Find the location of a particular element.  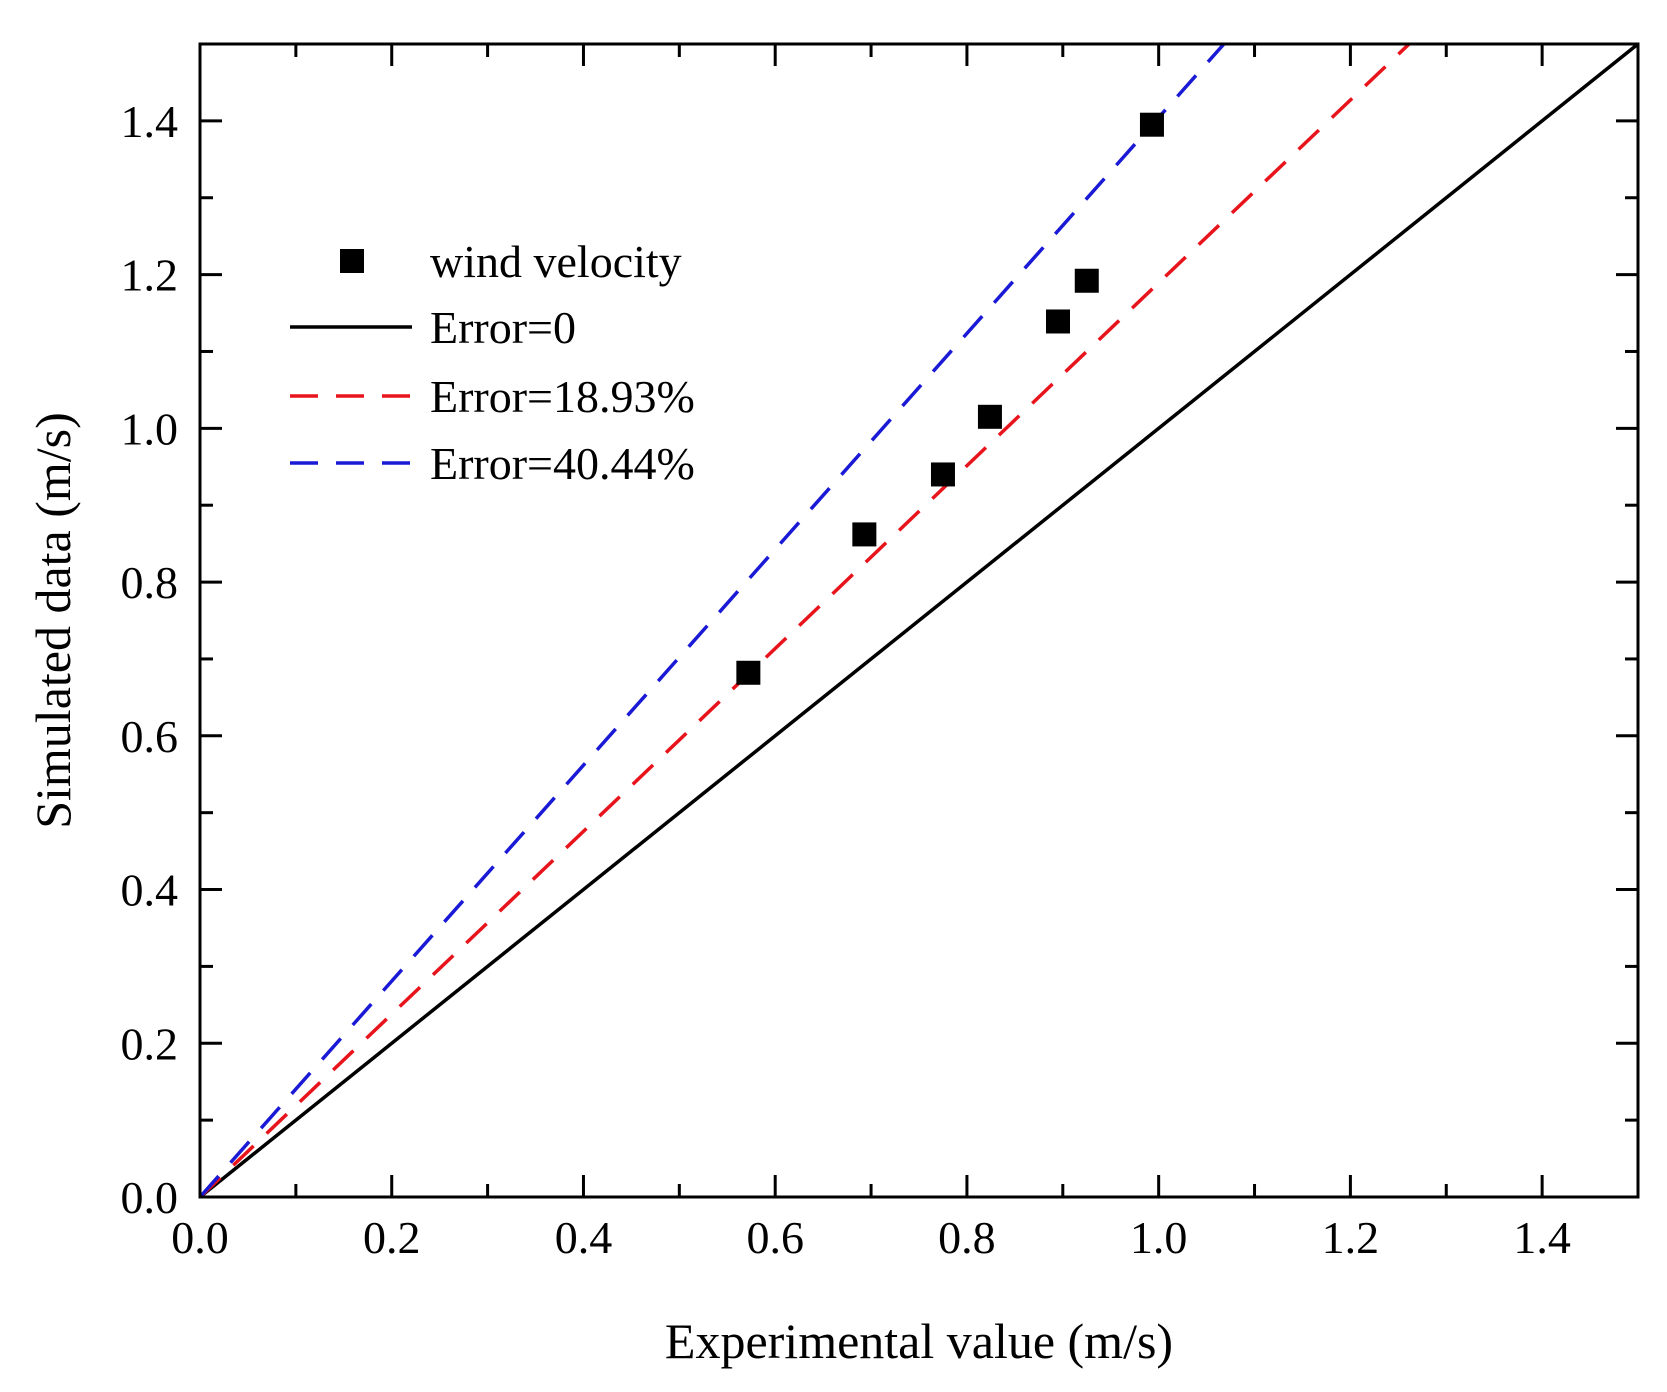

legend-entry-label: Error=0 is located at coordinates (503, 327).